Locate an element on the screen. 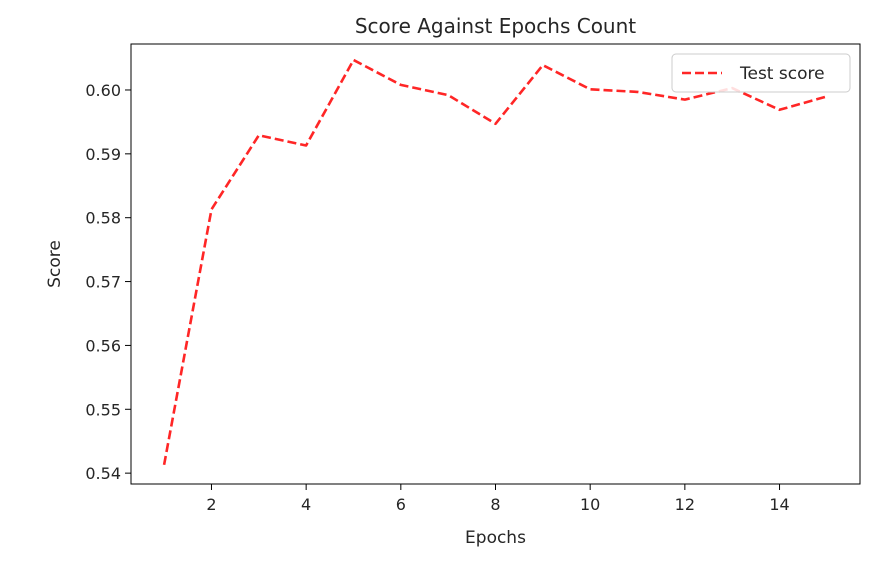 The height and width of the screenshot is (573, 893). y-tick-label: 0.56 is located at coordinates (103, 345).